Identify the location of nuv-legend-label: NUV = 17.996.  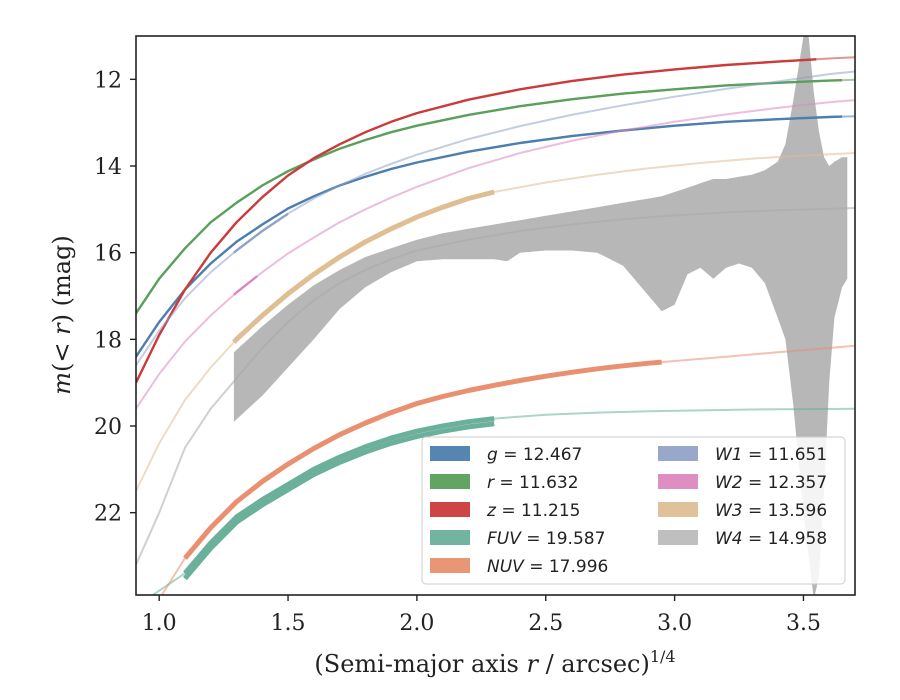
(547, 567).